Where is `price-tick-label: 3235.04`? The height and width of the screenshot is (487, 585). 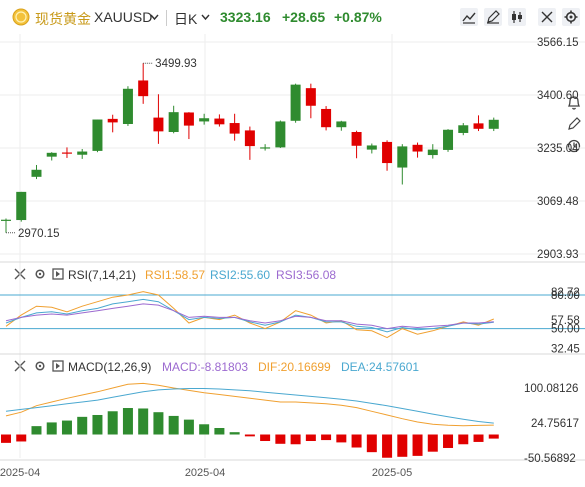 price-tick-label: 3235.04 is located at coordinates (558, 149).